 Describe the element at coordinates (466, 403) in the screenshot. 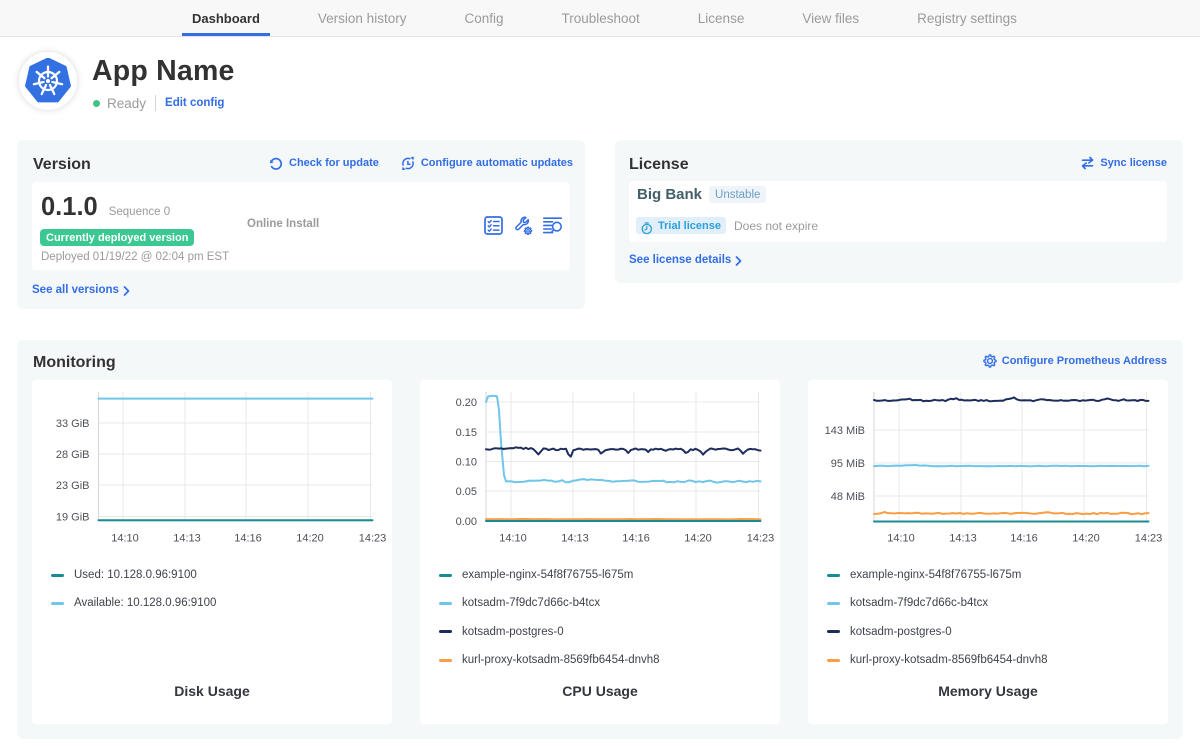

I see `svg-text: 0.20` at that location.